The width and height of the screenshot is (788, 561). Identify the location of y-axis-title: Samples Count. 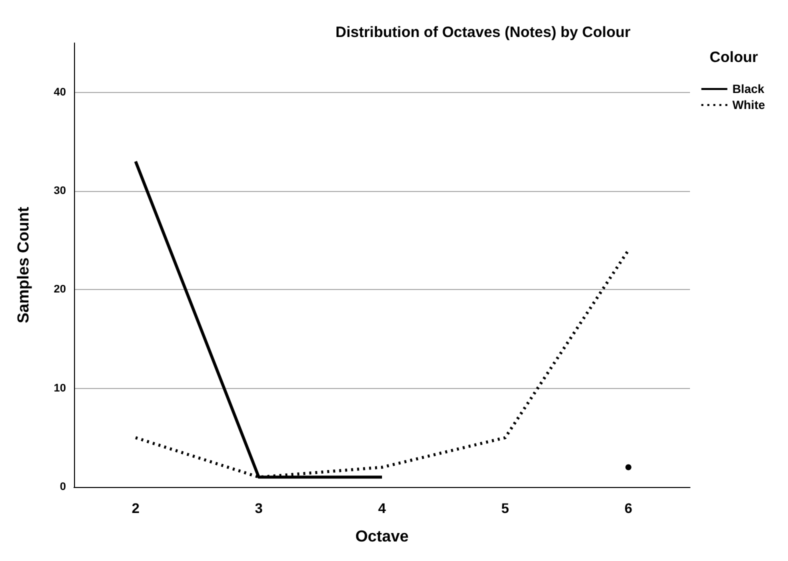
(24, 265).